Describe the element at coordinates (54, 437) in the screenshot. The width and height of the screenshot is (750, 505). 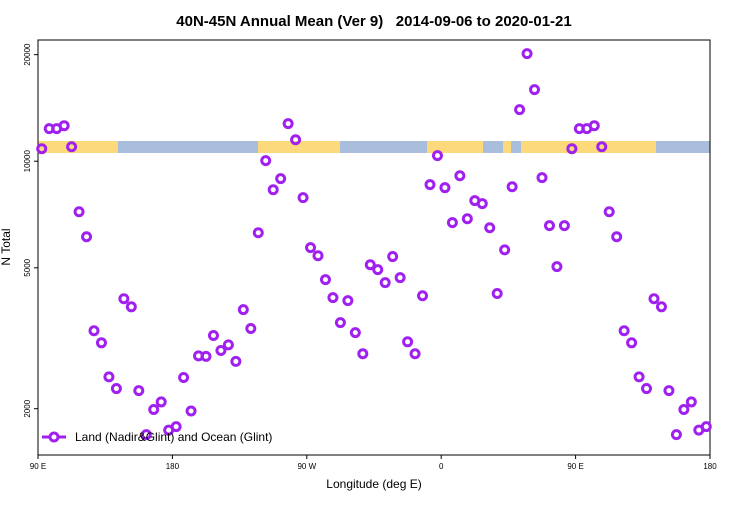
I see `legend-marker` at that location.